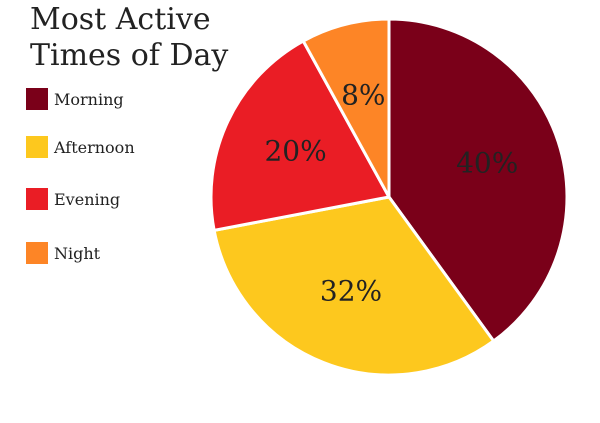 The width and height of the screenshot is (600, 423). What do you see at coordinates (89, 99) in the screenshot?
I see `legend-label-morning: Morning` at bounding box center [89, 99].